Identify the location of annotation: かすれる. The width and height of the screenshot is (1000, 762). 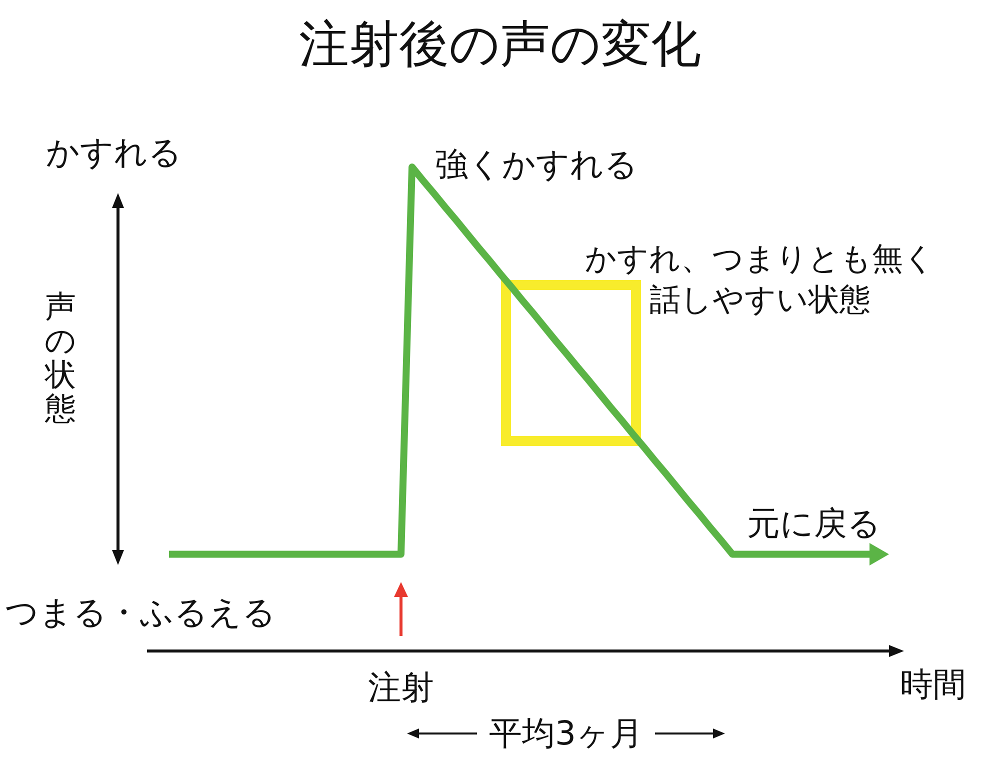
(114, 152).